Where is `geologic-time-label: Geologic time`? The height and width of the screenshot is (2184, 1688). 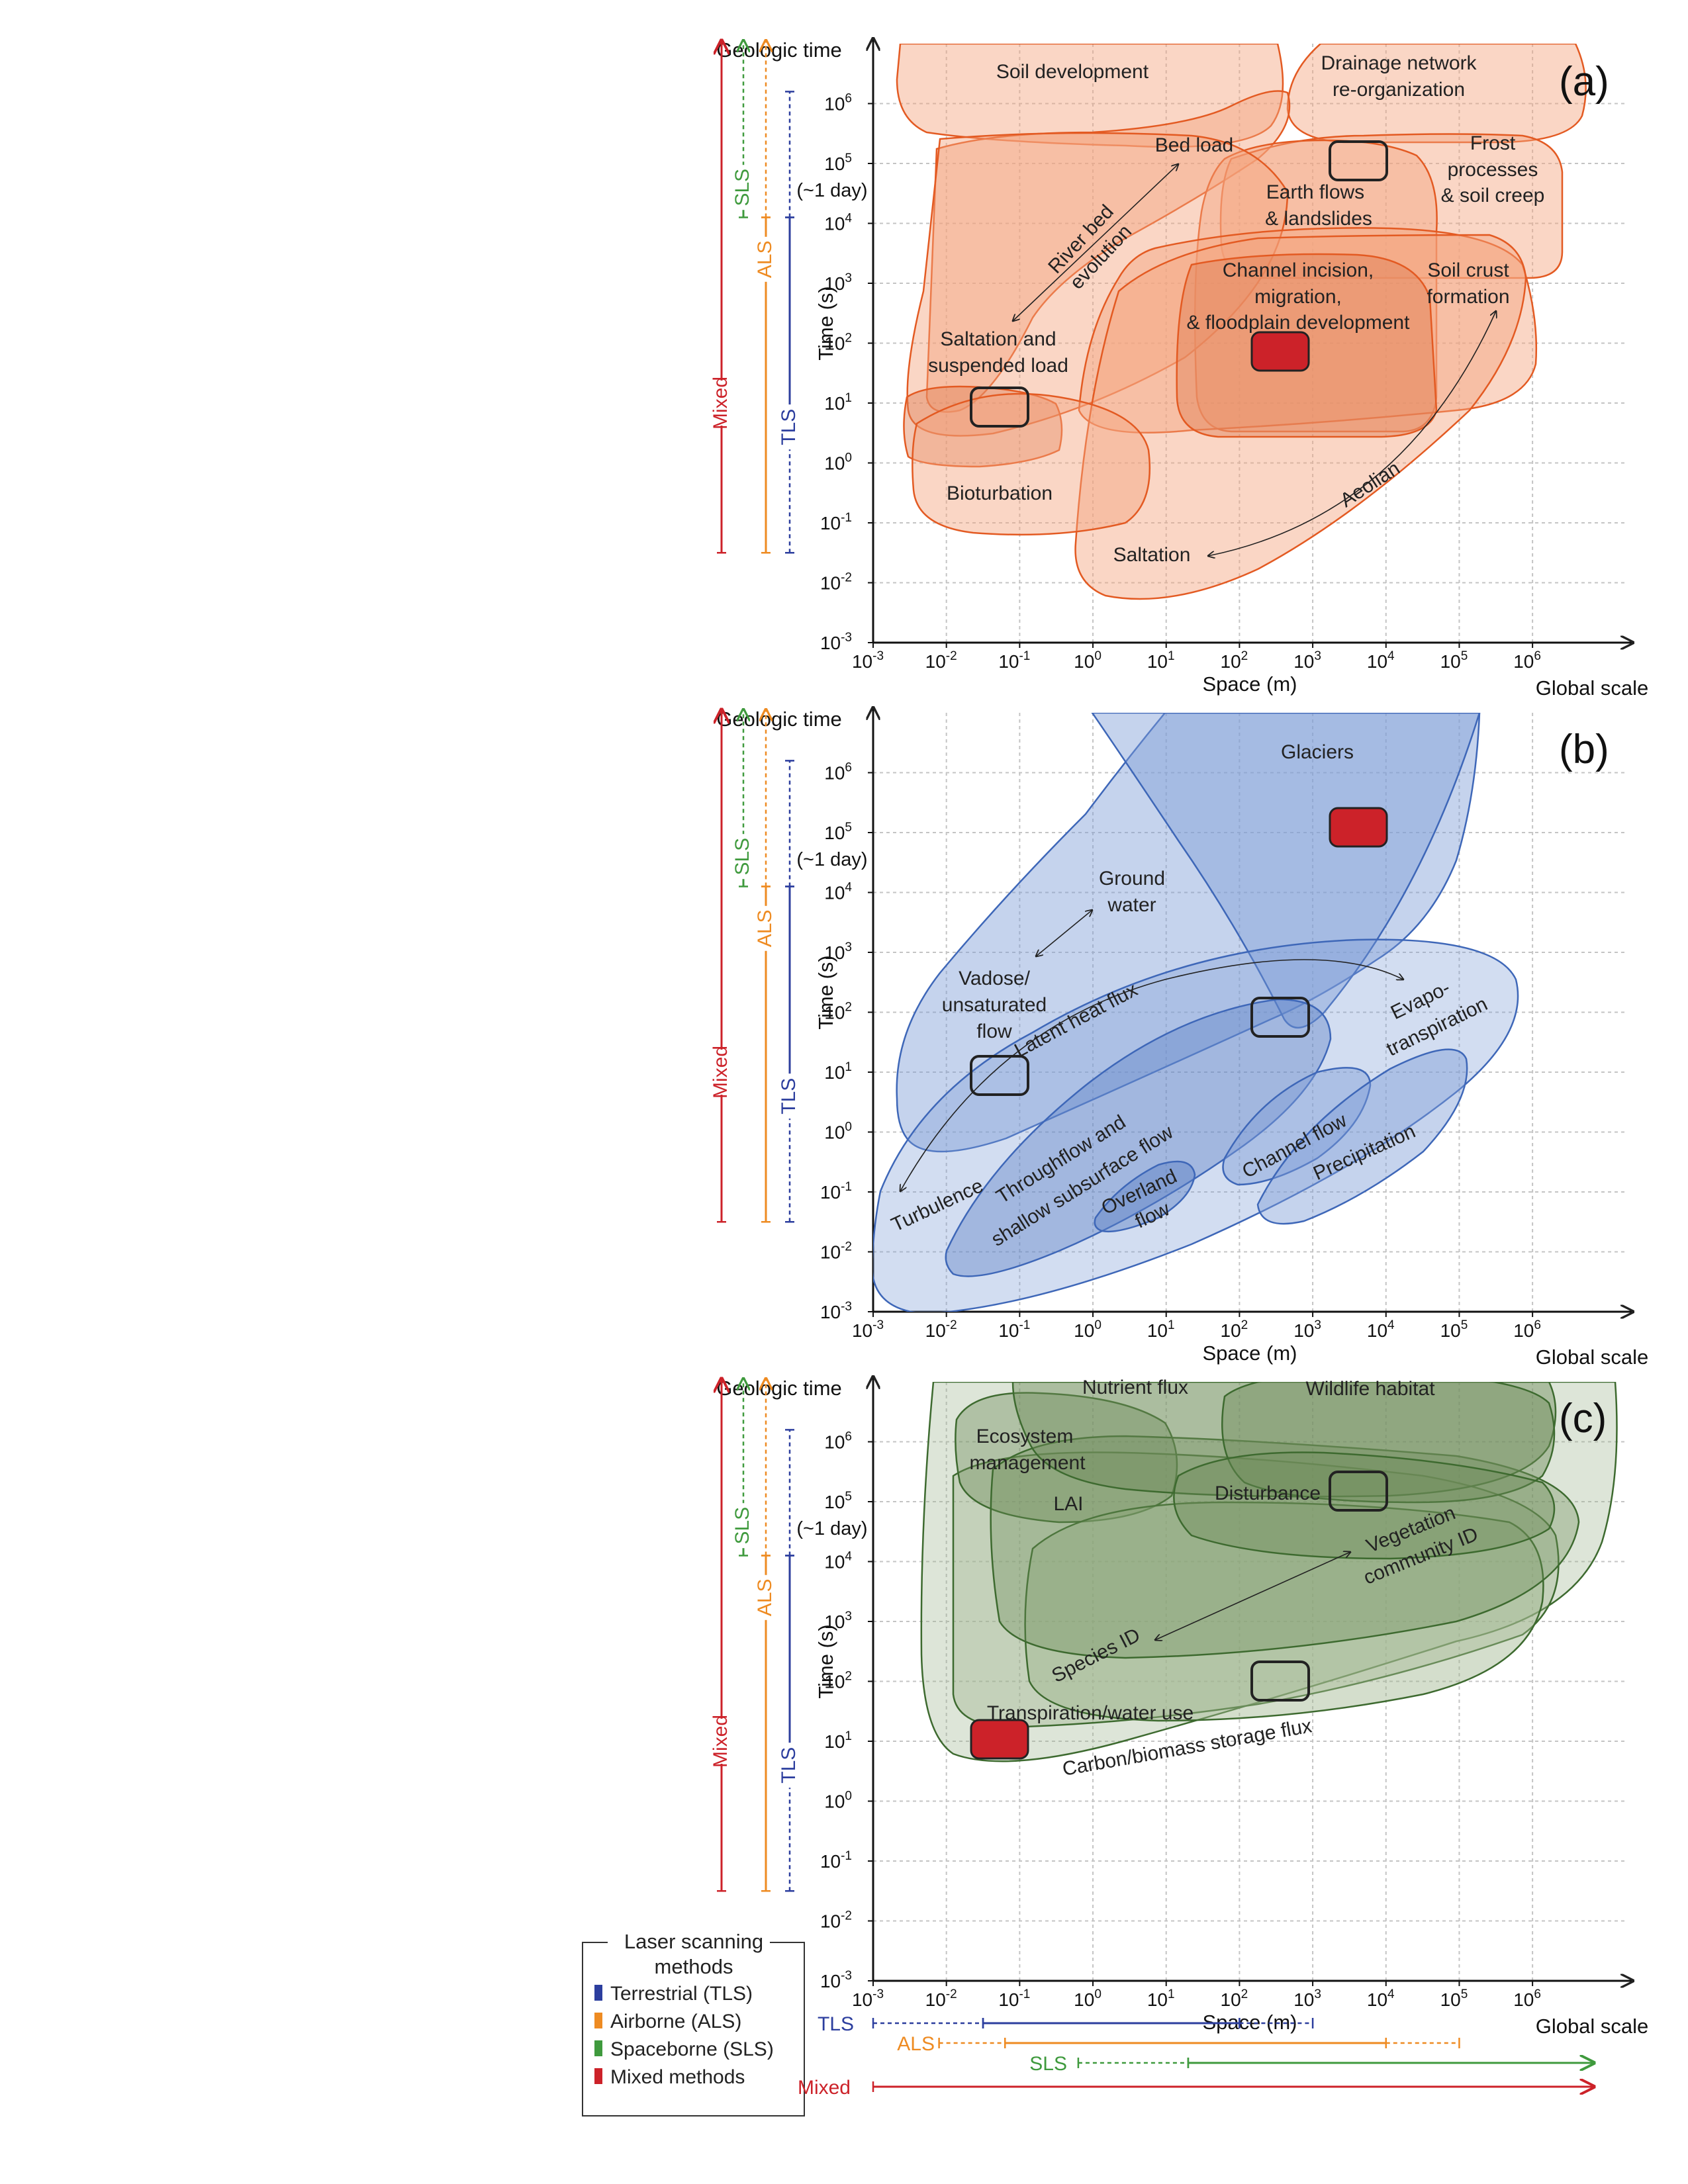 geologic-time-label: Geologic time is located at coordinates (779, 719).